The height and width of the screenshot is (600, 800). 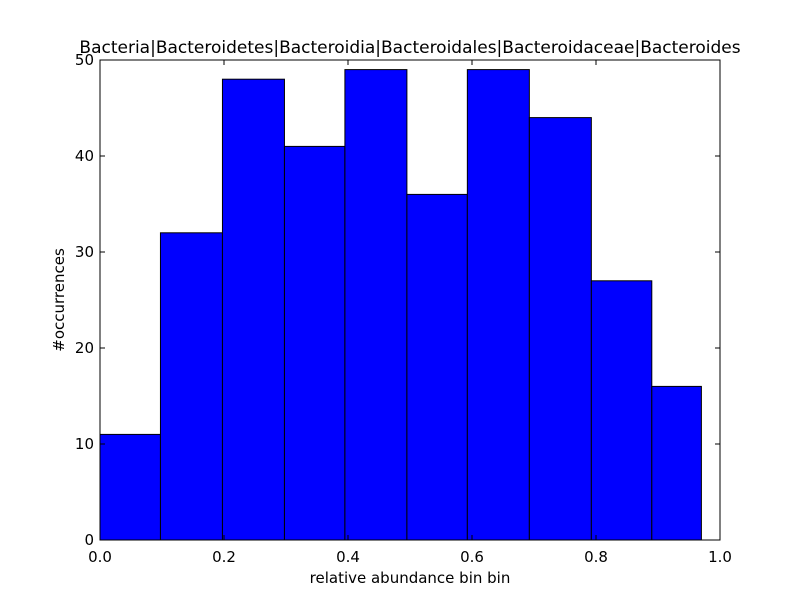 What do you see at coordinates (59, 300) in the screenshot?
I see `y-axis-label: #occurrences` at bounding box center [59, 300].